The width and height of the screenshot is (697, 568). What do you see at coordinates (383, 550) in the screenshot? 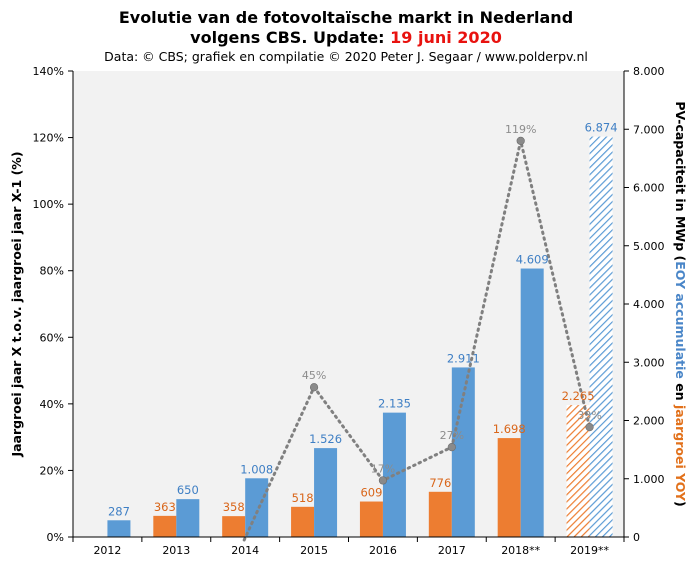
I see `x-tick-2016: 2016` at bounding box center [383, 550].